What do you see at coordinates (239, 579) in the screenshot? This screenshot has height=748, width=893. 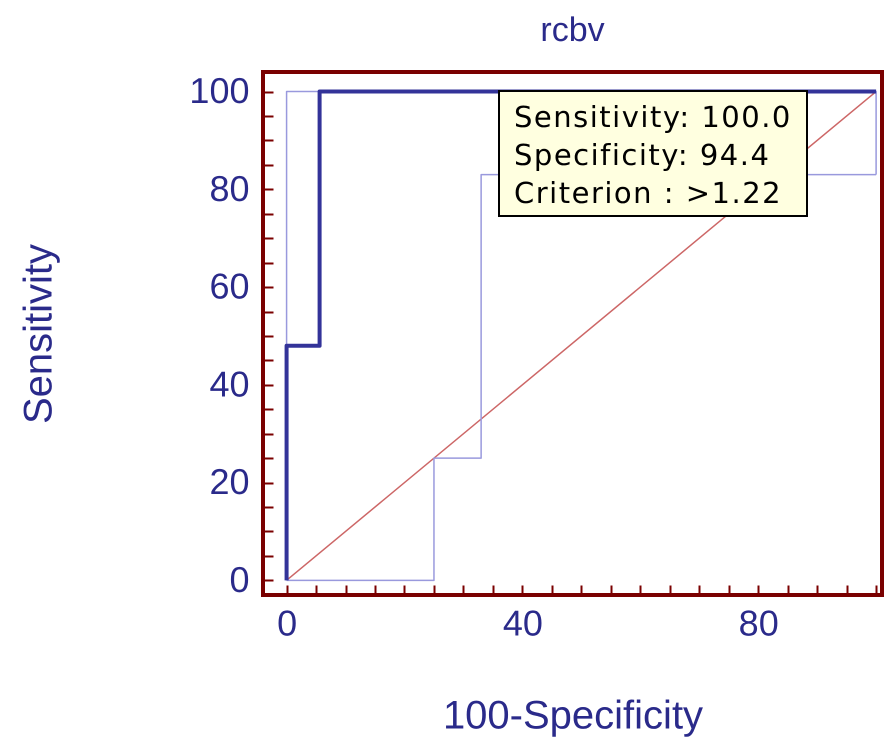 I see `y-tick-label: 0` at bounding box center [239, 579].